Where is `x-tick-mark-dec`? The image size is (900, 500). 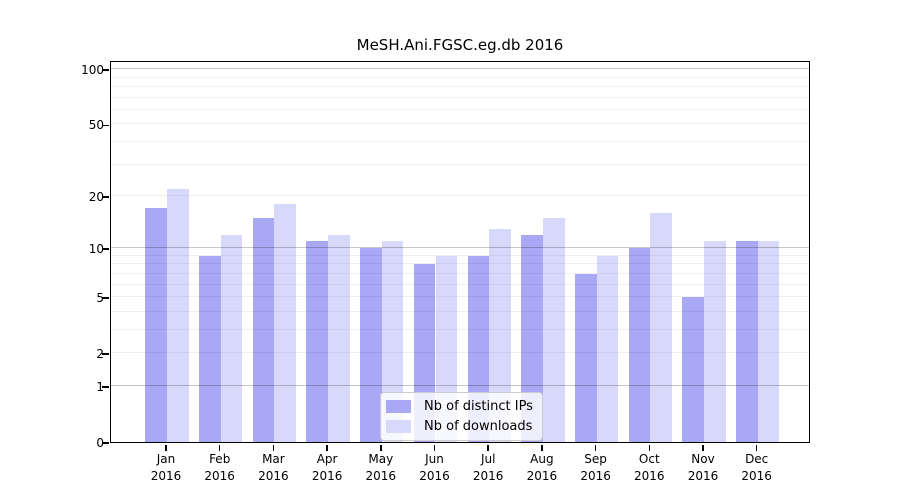 x-tick-mark-dec is located at coordinates (756, 447).